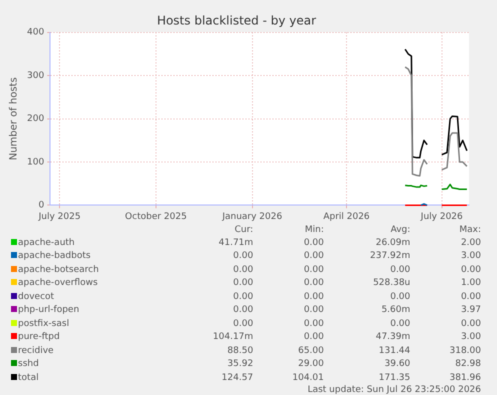  Describe the element at coordinates (311, 364) in the screenshot. I see `text: 29.00` at that location.